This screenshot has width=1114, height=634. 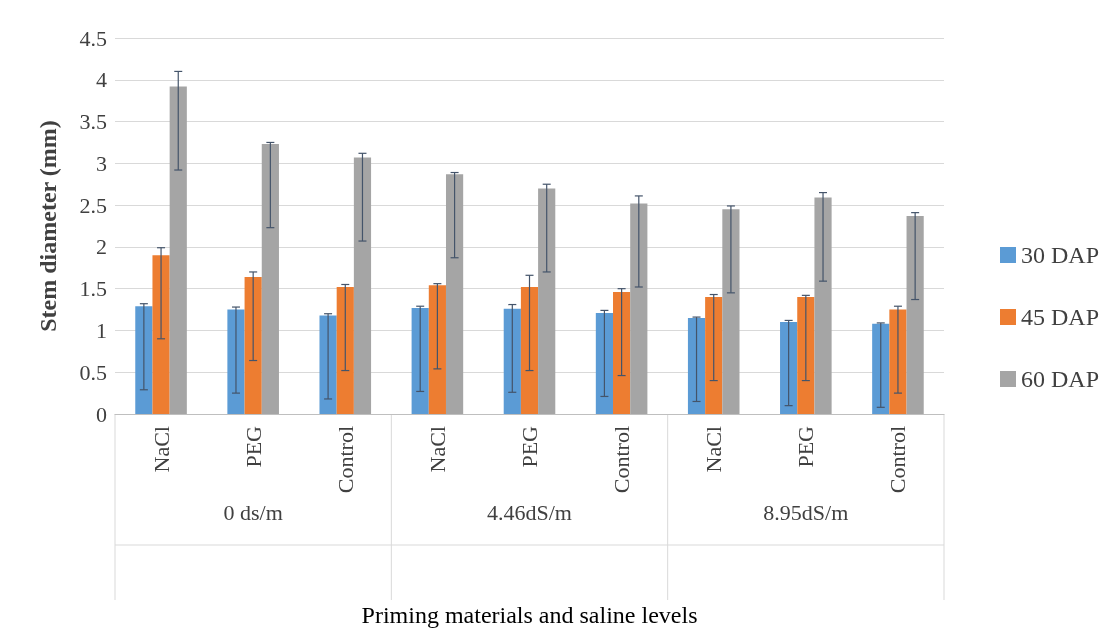 I want to click on legend-label: 45 DAP, so click(x=1059, y=317).